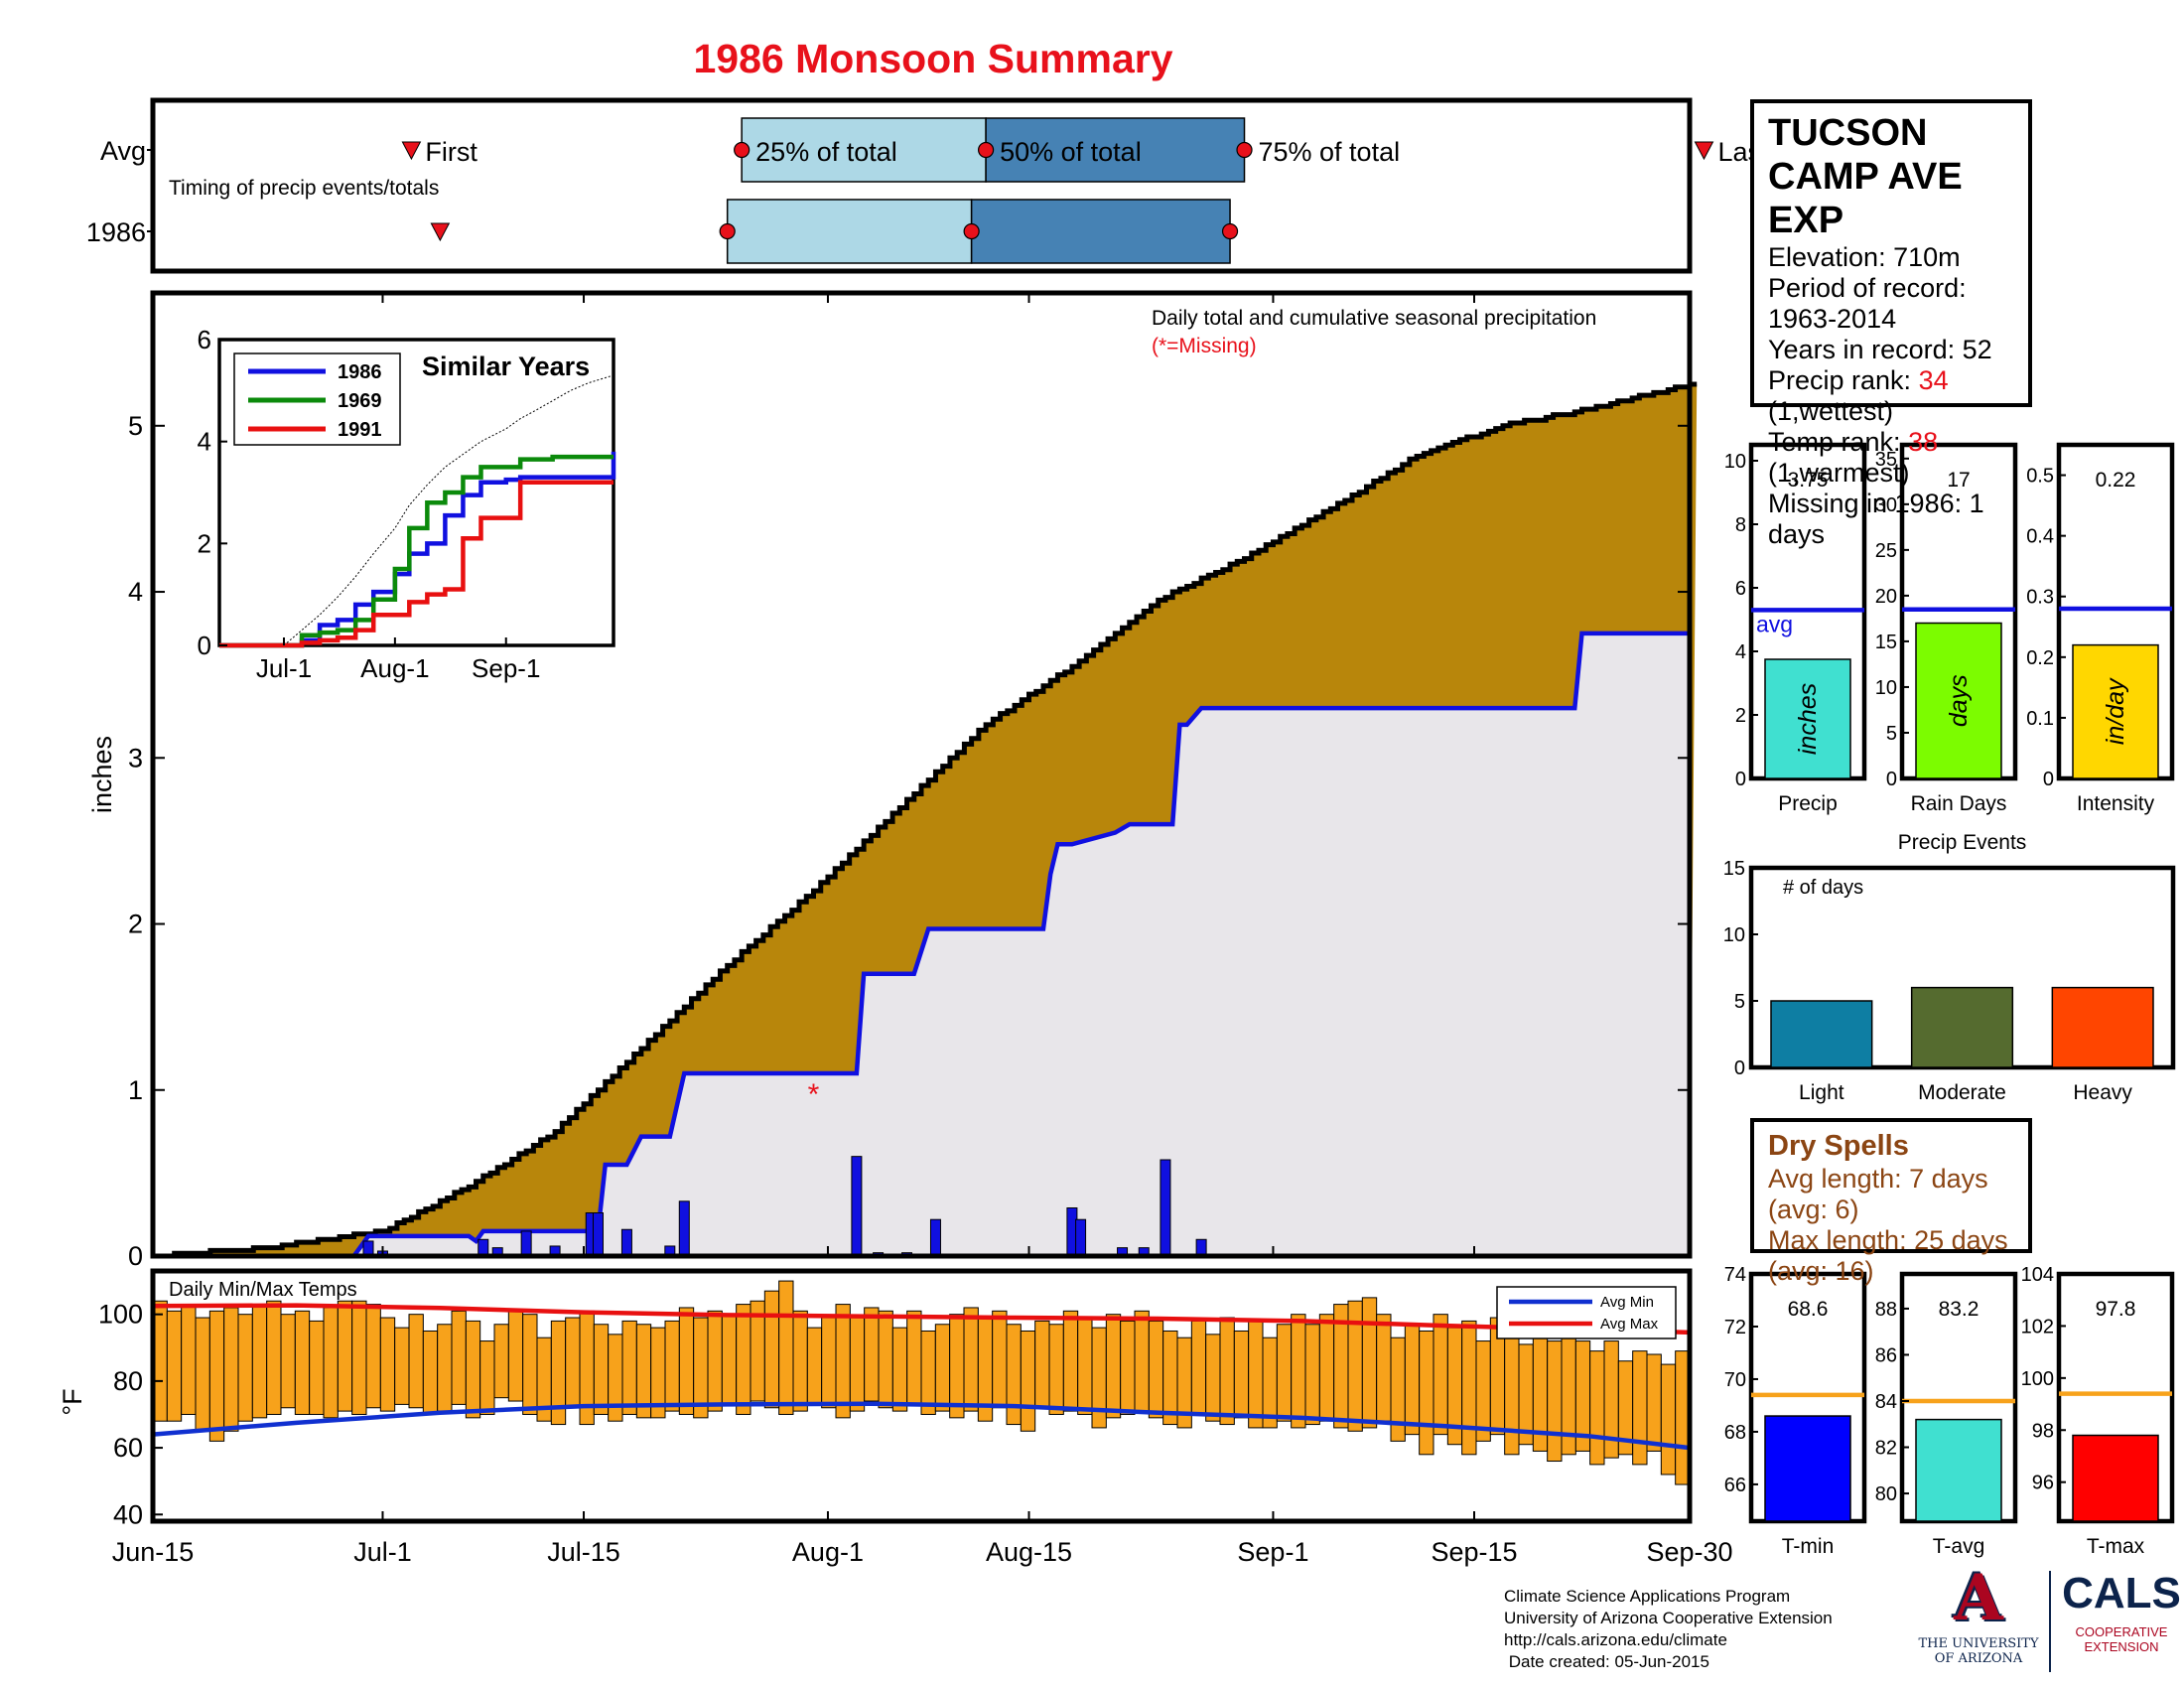 This screenshot has width=2184, height=1688. Describe the element at coordinates (1891, 734) in the screenshot. I see `rain-days-ytick-label: 5` at that location.